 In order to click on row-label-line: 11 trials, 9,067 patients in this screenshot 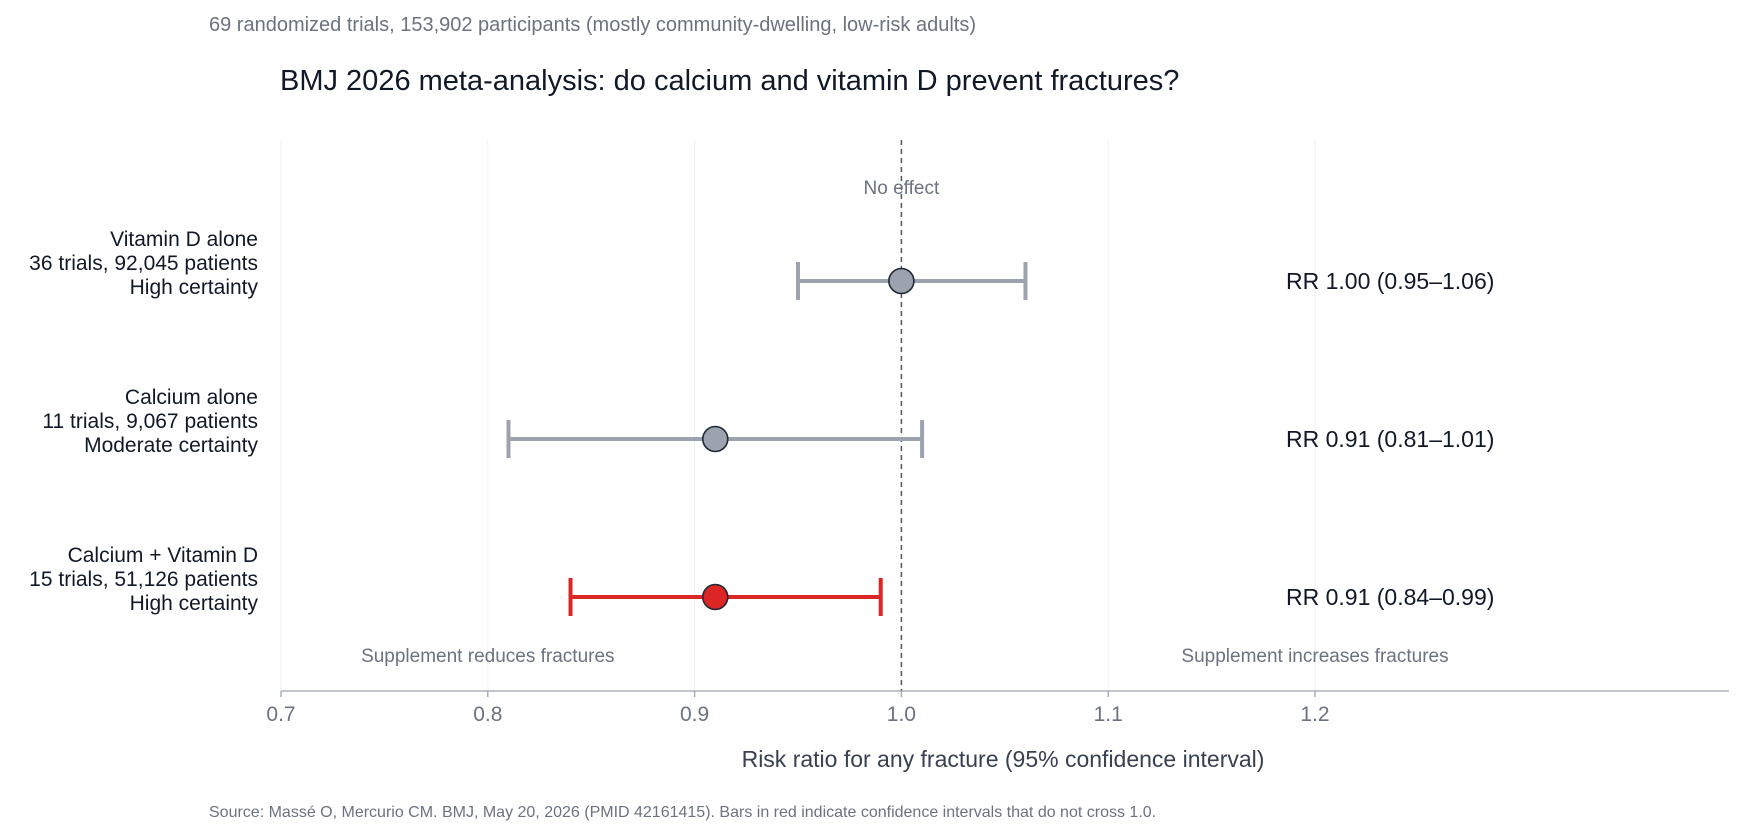, I will do `click(150, 421)`.